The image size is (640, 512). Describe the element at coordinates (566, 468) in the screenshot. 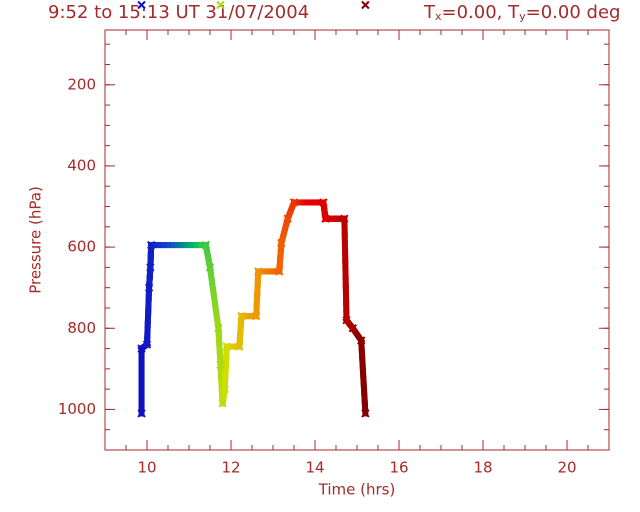

I see `x-tick-label: 20` at that location.